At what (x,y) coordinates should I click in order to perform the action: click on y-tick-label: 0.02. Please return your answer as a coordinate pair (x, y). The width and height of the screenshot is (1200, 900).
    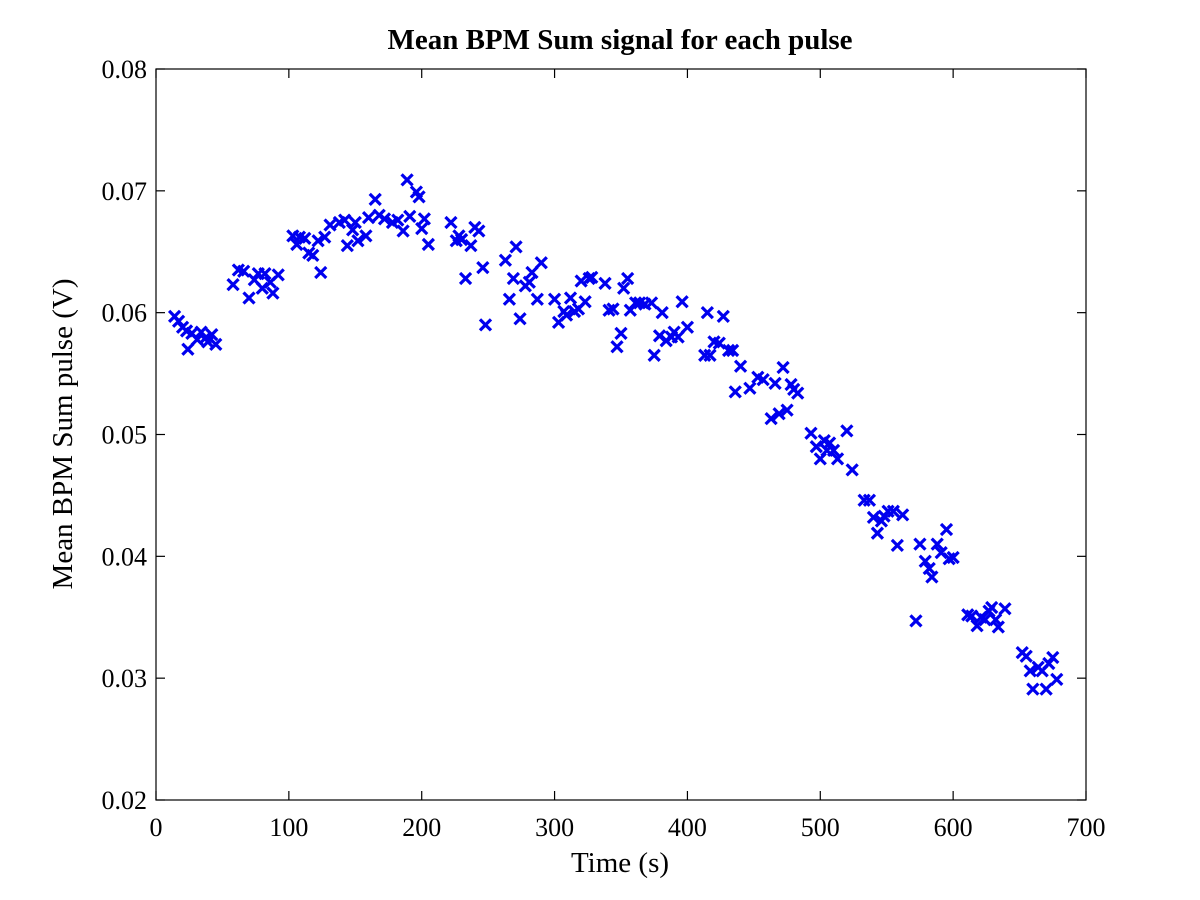
    Looking at the image, I should click on (125, 800).